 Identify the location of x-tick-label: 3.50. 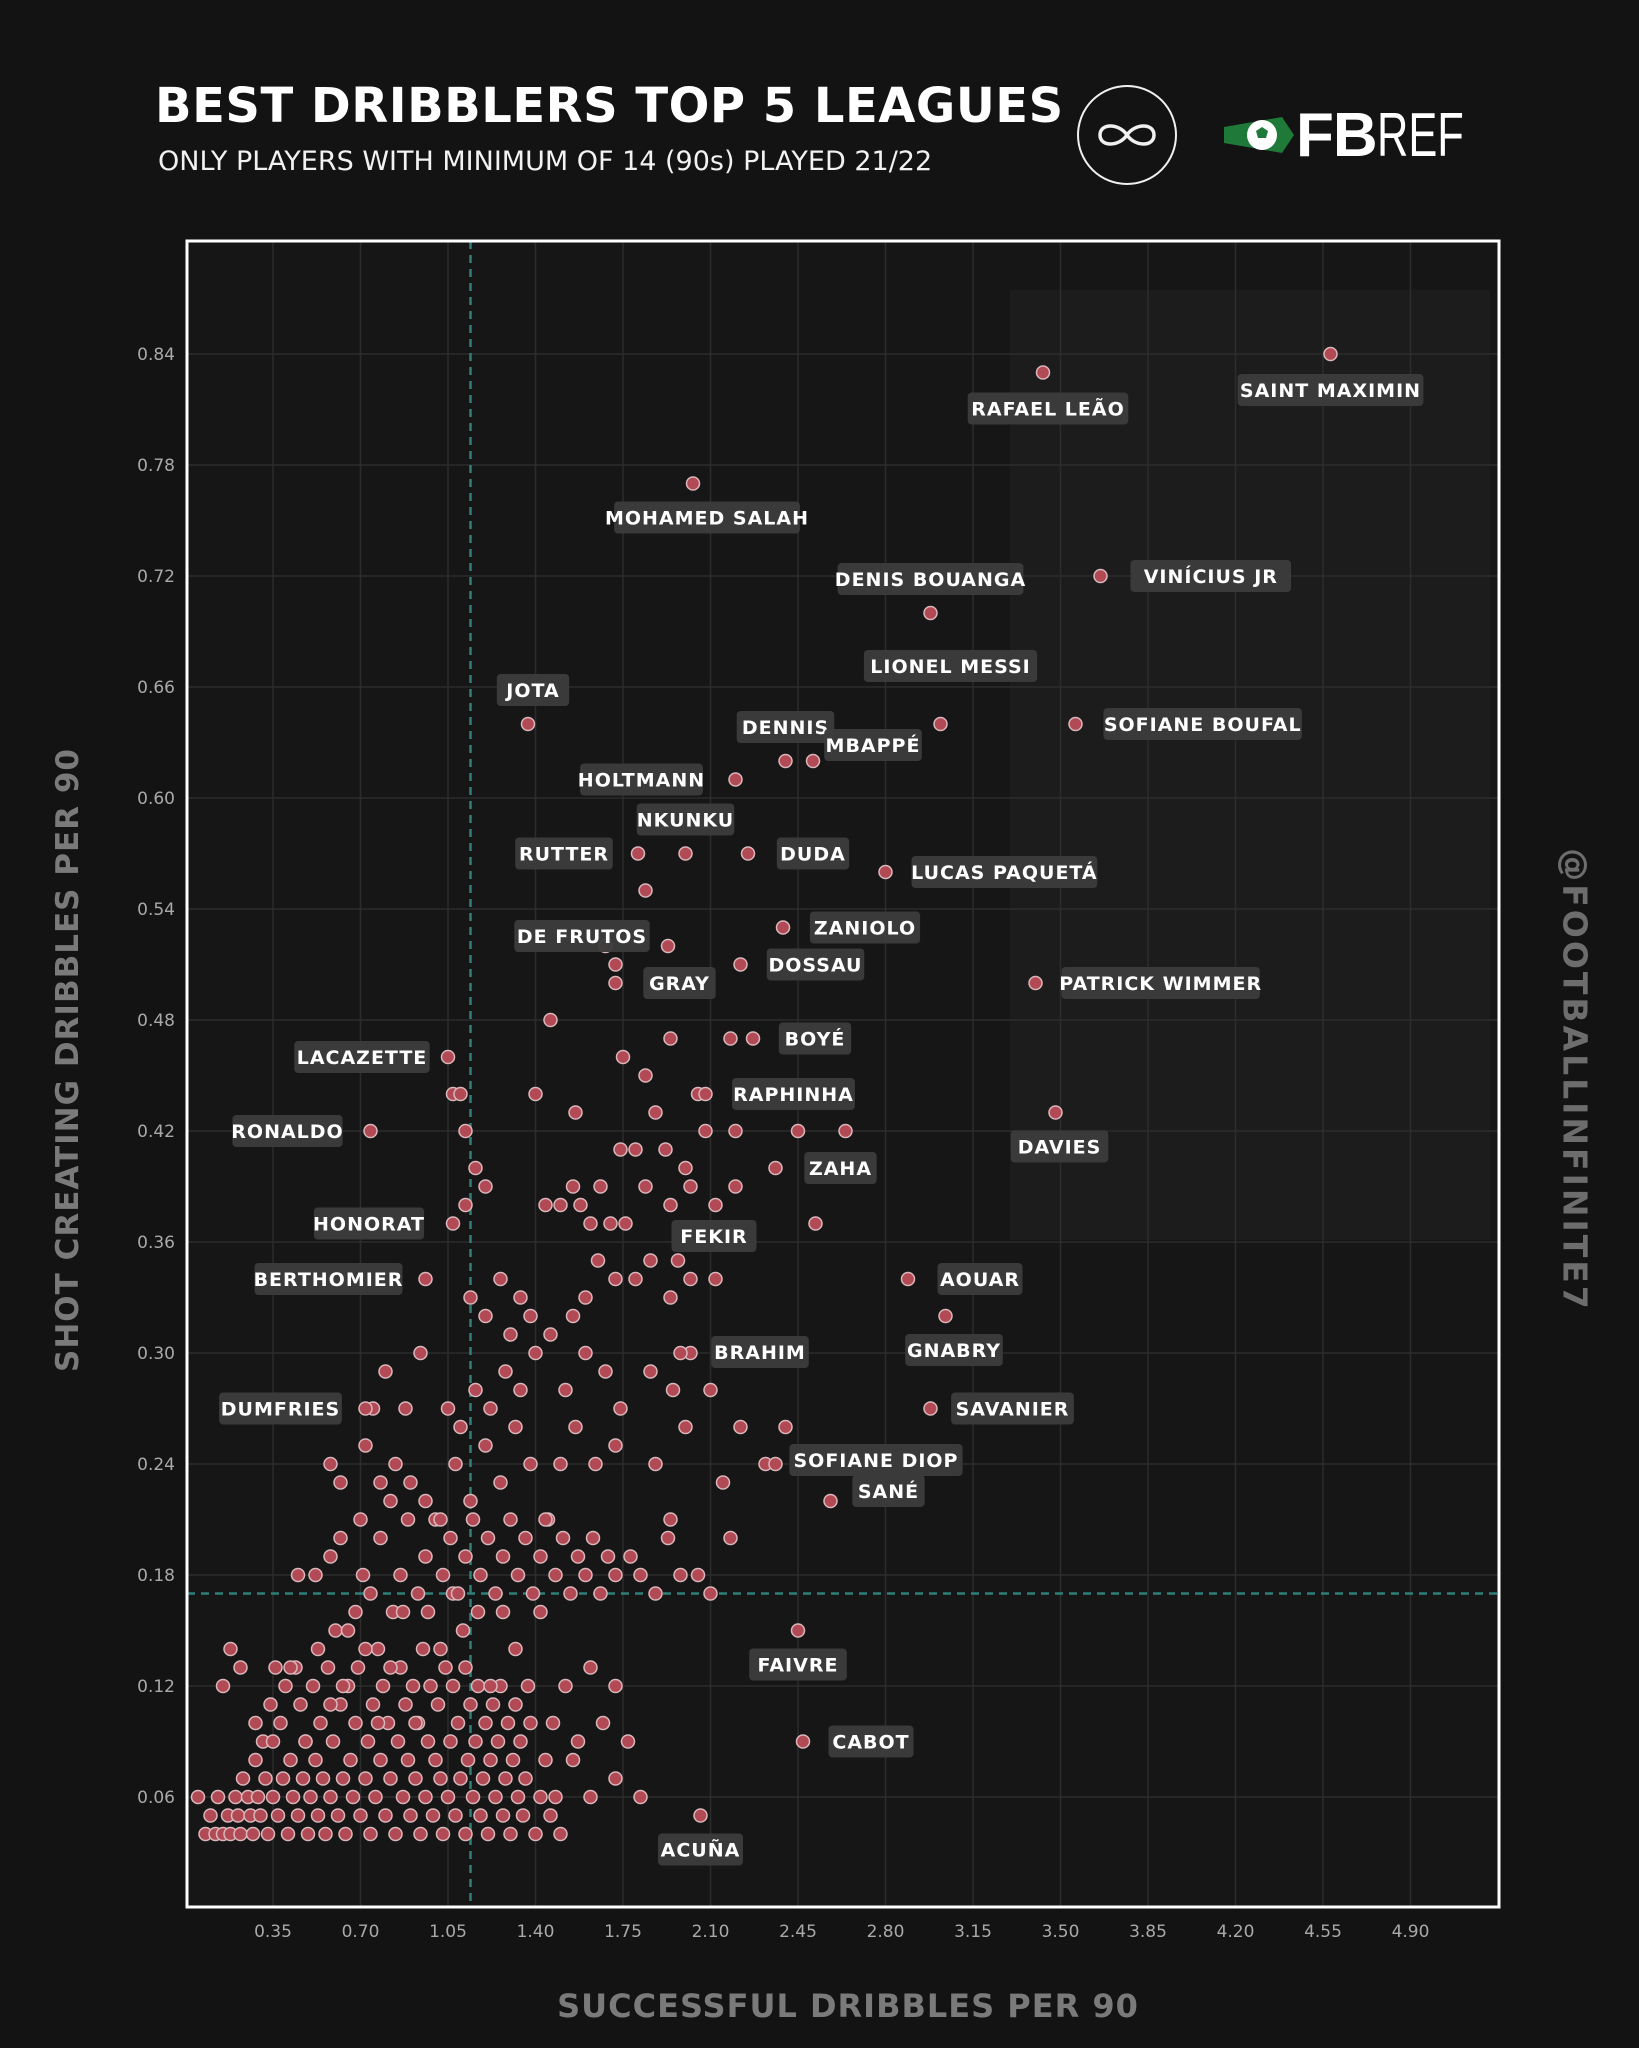
(1061, 1932).